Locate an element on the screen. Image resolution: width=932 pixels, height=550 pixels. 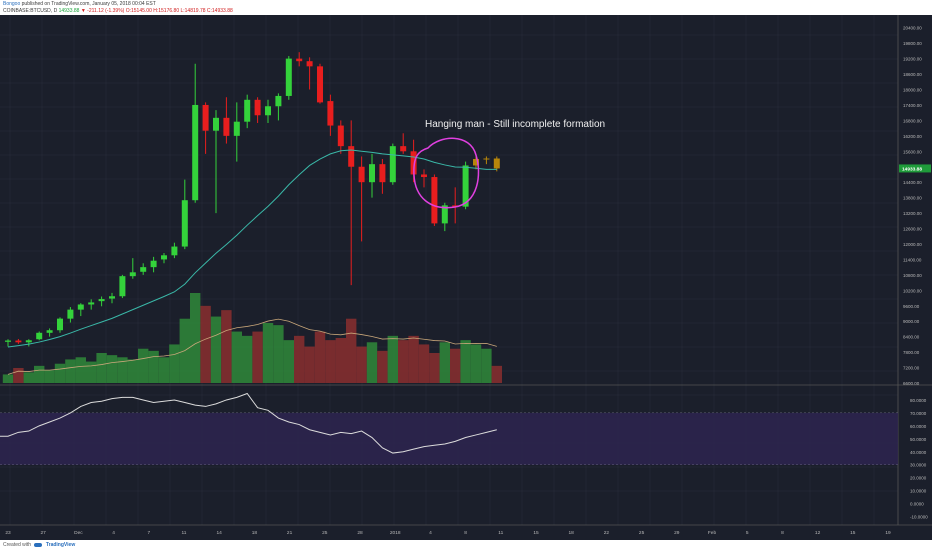
time-axis-label: 19 is located at coordinates (888, 533).